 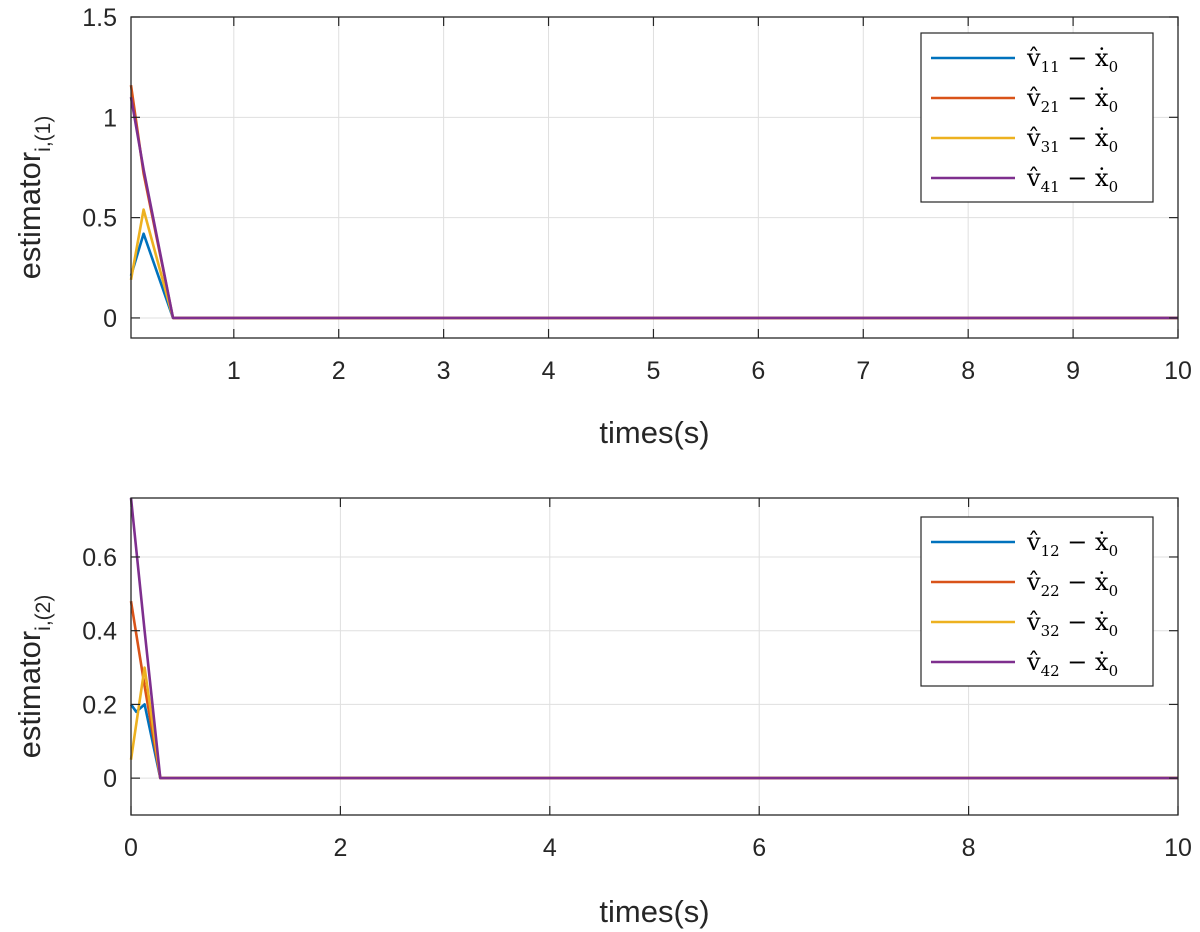 I want to click on x-tick-label: 5, so click(x=653, y=371).